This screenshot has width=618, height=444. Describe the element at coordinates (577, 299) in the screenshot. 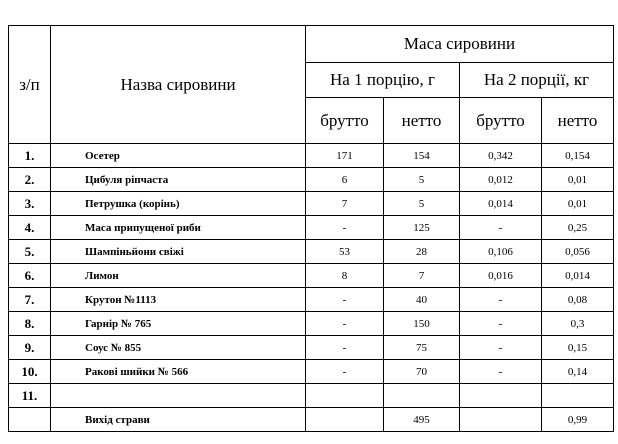

I see `netto-two-portions: 0,08` at that location.